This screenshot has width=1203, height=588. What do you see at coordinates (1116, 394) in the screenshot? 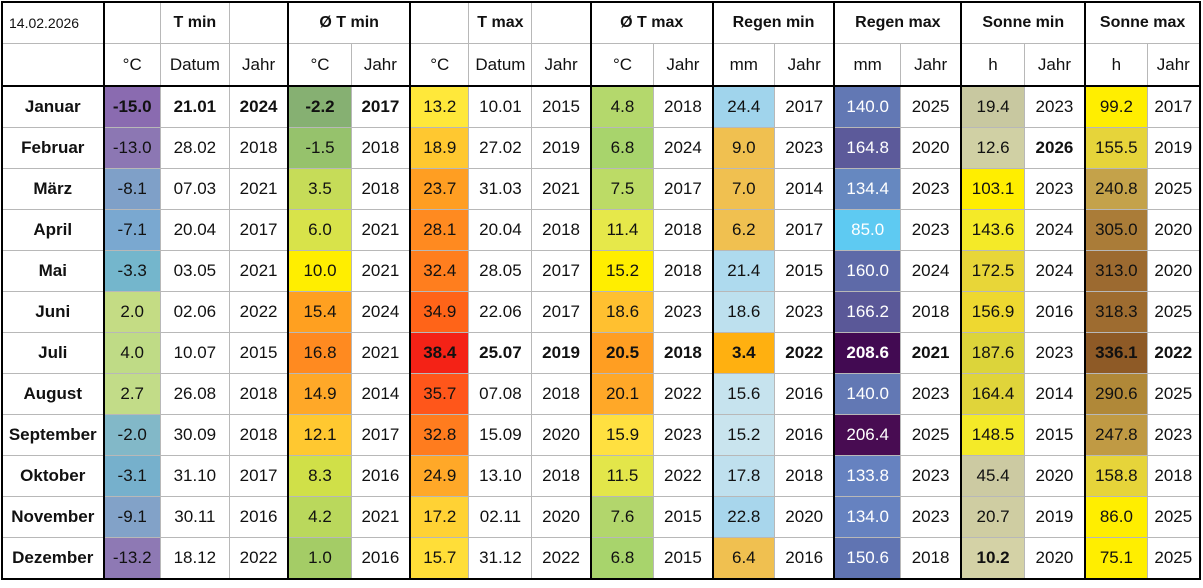
I see `cell-sun-max: 290.6` at bounding box center [1116, 394].